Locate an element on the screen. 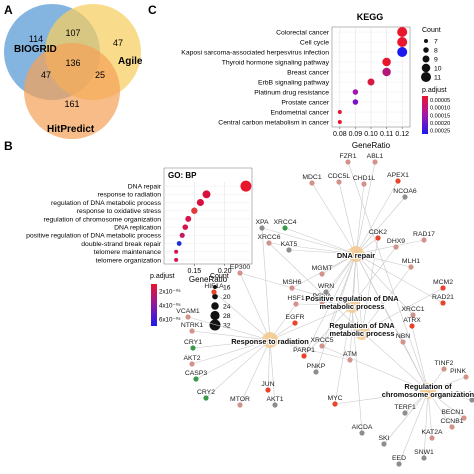 This screenshot has width=474, height=474. gene-label: PINK is located at coordinates (458, 371).